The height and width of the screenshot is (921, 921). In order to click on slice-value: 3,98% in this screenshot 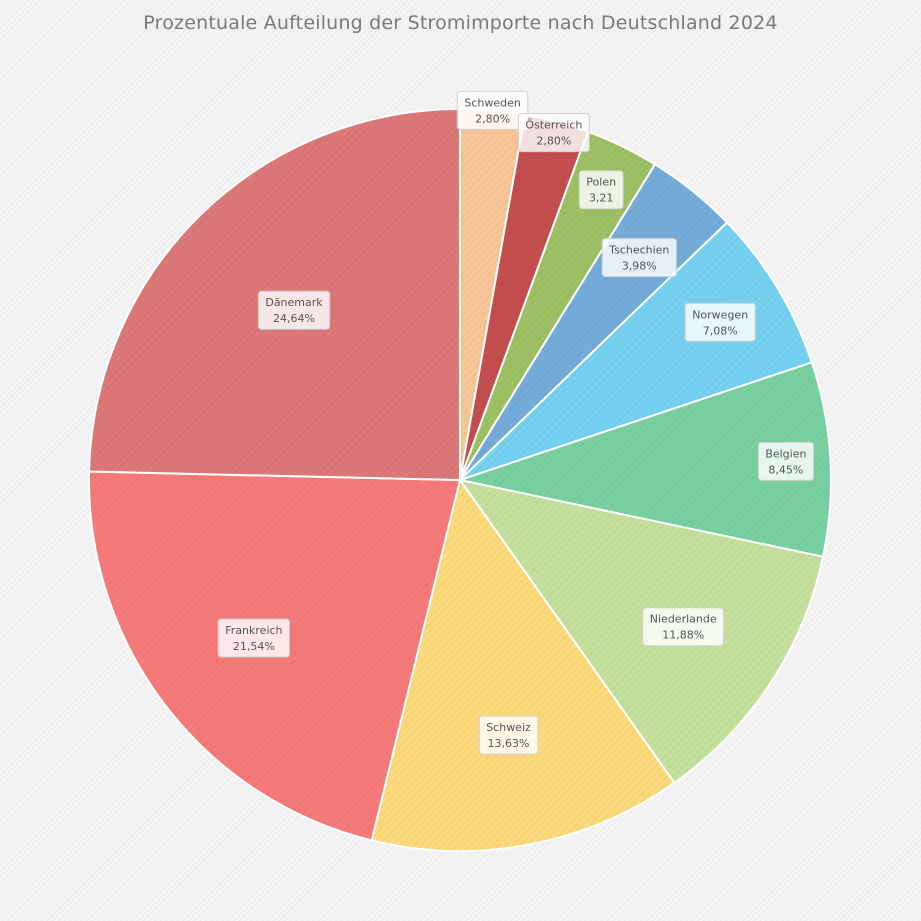, I will do `click(639, 266)`.